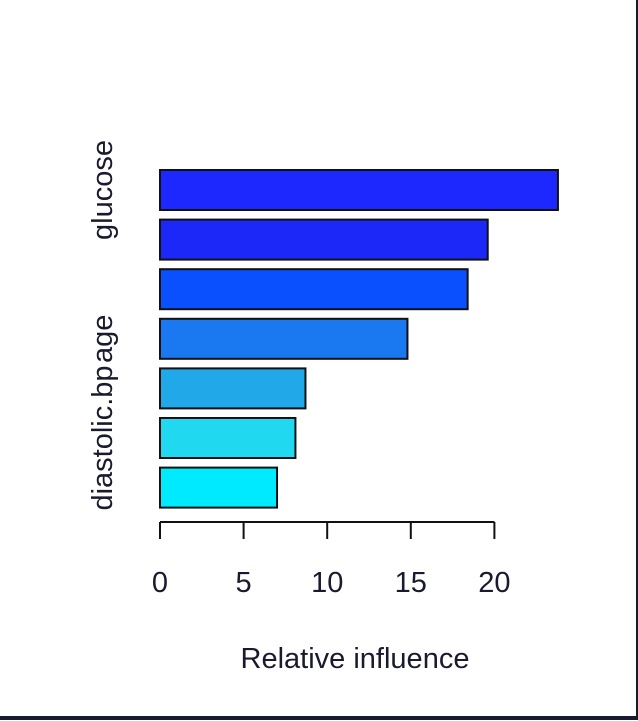 The width and height of the screenshot is (638, 721). I want to click on x-axis-title: Relative influence, so click(355, 659).